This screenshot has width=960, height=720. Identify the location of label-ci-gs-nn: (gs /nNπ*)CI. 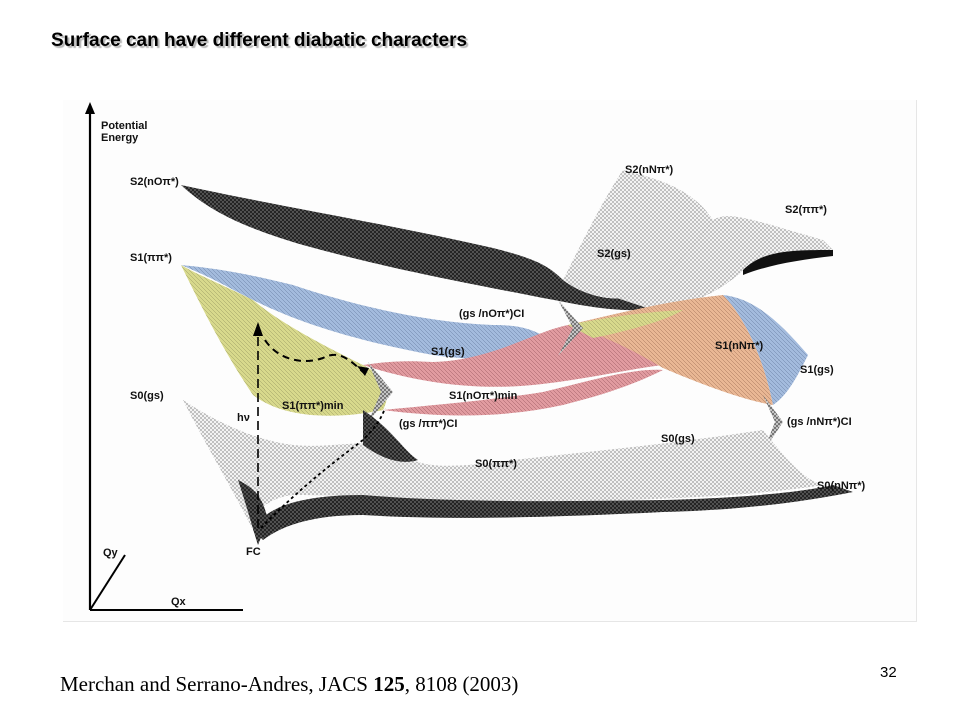
(819, 422).